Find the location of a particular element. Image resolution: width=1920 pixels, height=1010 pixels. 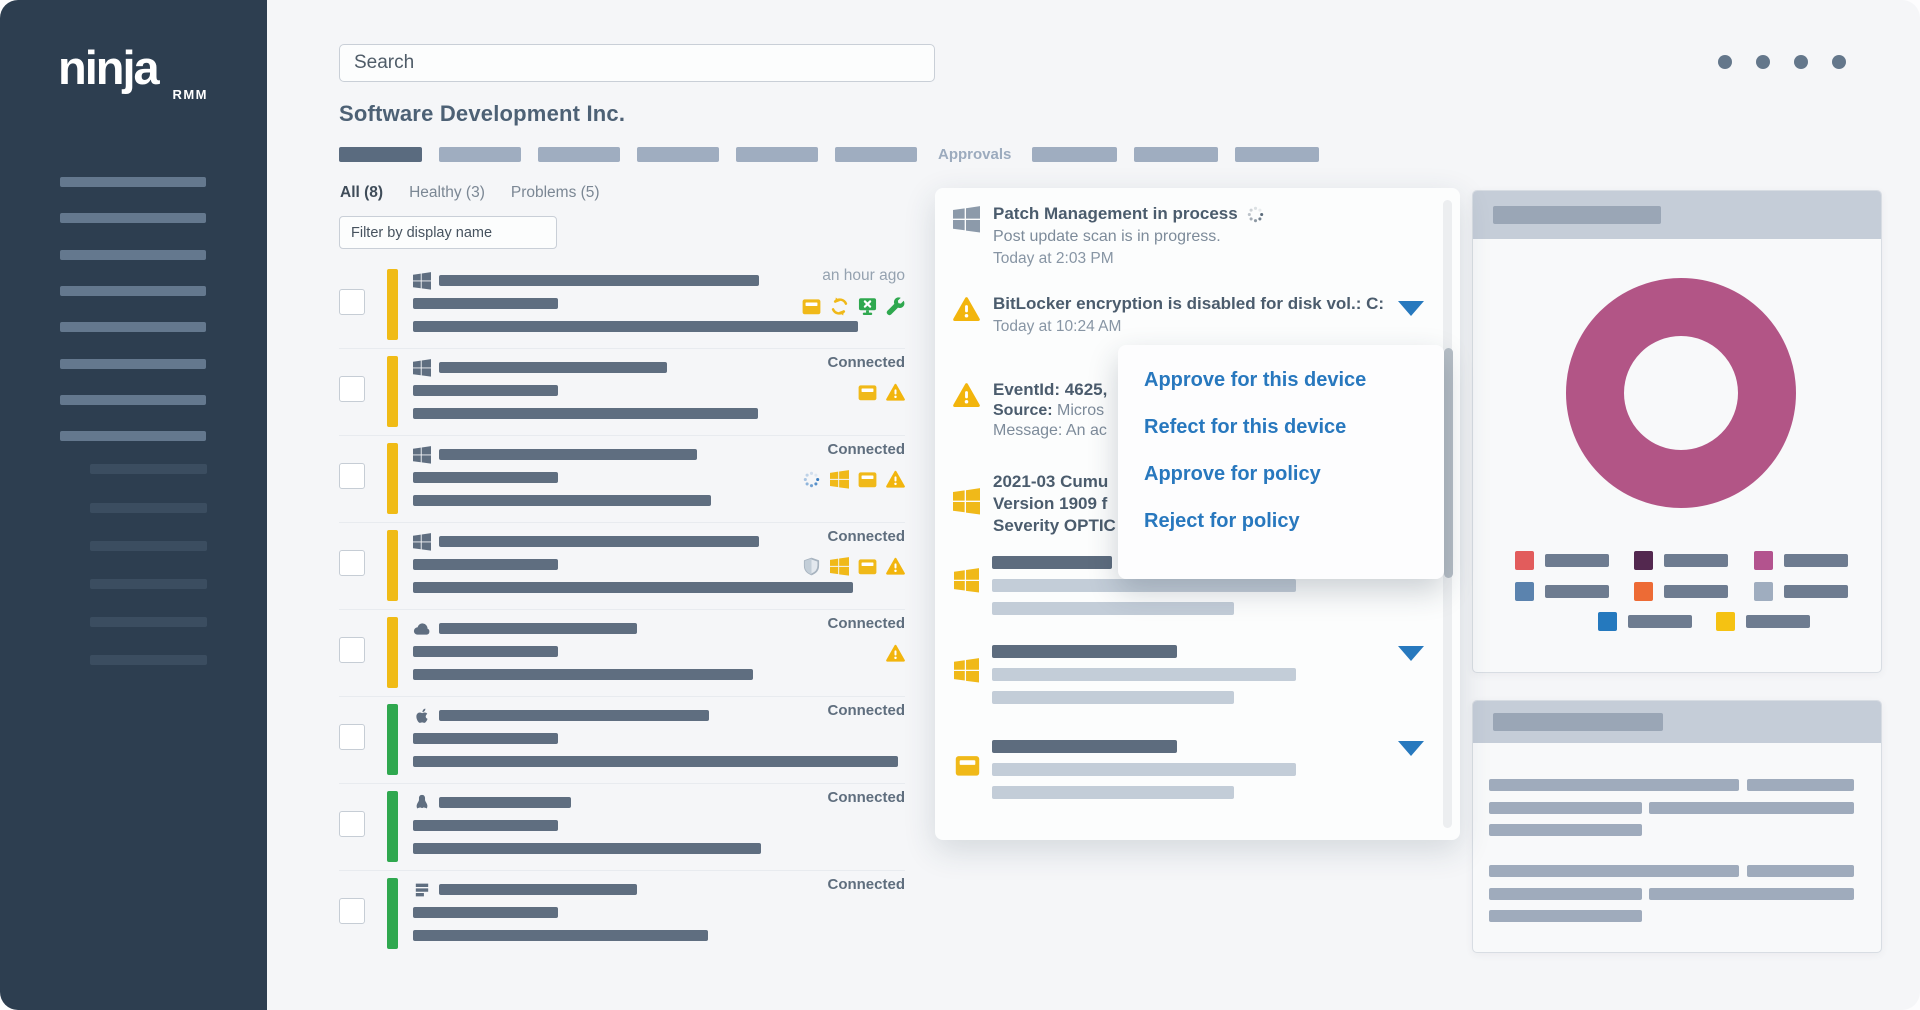

menu-item-approve-policy: Approve for policy is located at coordinates (1232, 474).